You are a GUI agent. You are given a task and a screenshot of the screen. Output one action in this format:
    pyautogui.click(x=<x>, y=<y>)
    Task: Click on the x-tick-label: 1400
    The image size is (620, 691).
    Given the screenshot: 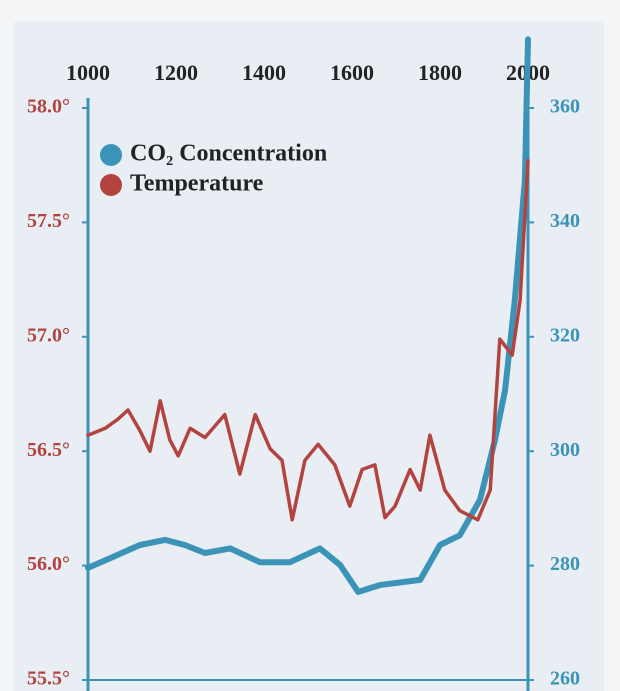 What is the action you would take?
    pyautogui.click(x=264, y=72)
    